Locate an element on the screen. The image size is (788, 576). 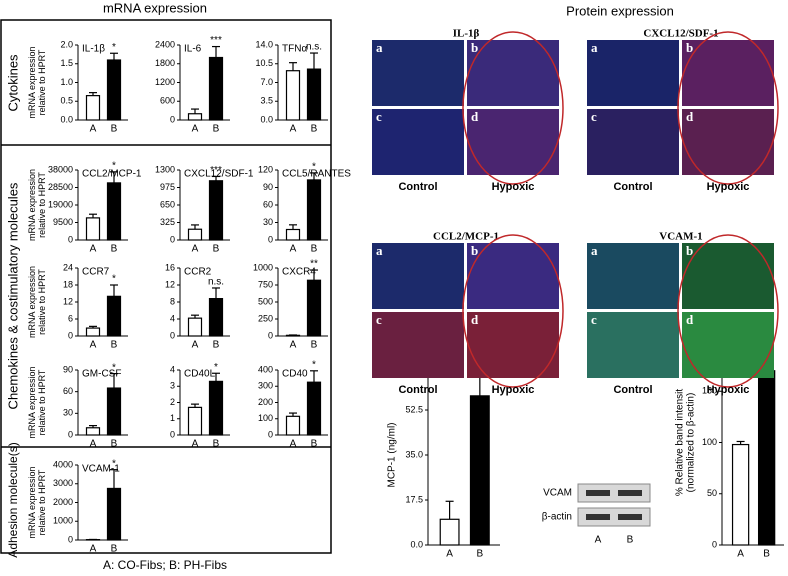
y-tick-label: 24 is located at coordinates (68, 267).